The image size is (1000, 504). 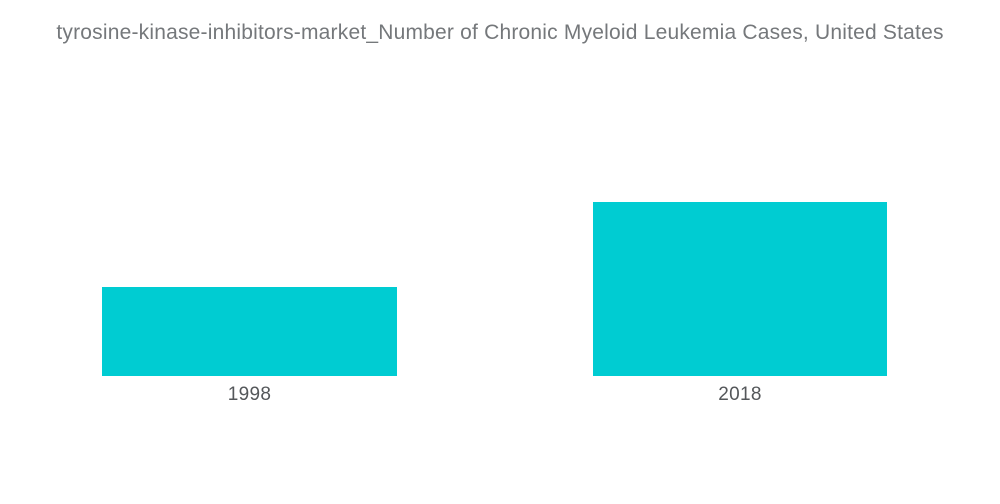 I want to click on category-label: 1998, so click(x=249, y=394).